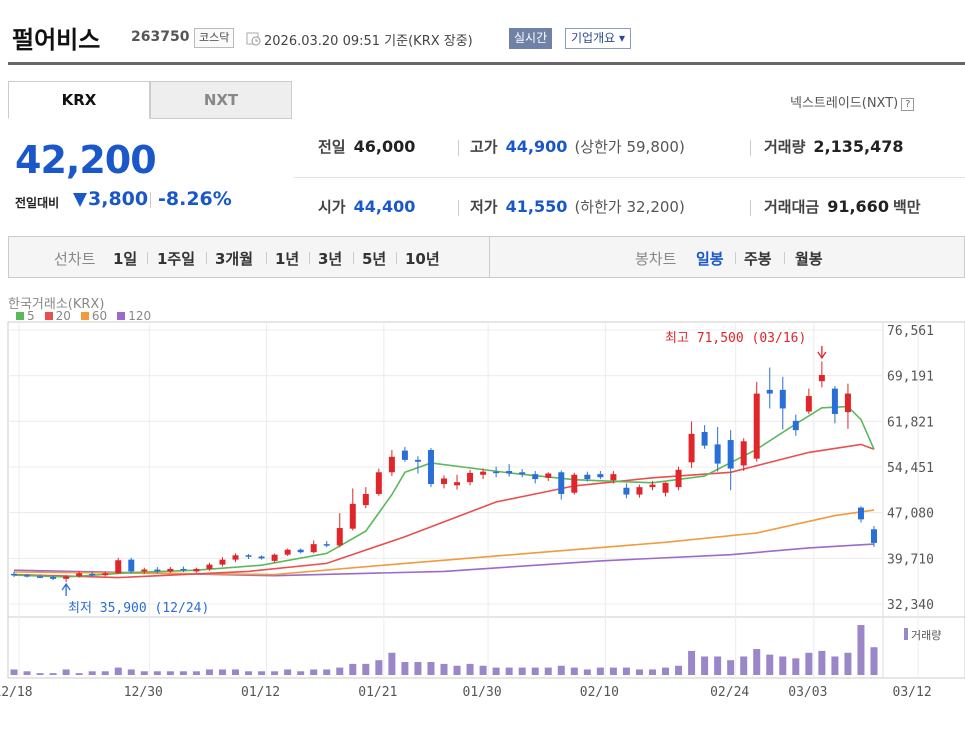 The height and width of the screenshot is (731, 965). What do you see at coordinates (710, 259) in the screenshot?
I see `candle-daily: 일봉` at bounding box center [710, 259].